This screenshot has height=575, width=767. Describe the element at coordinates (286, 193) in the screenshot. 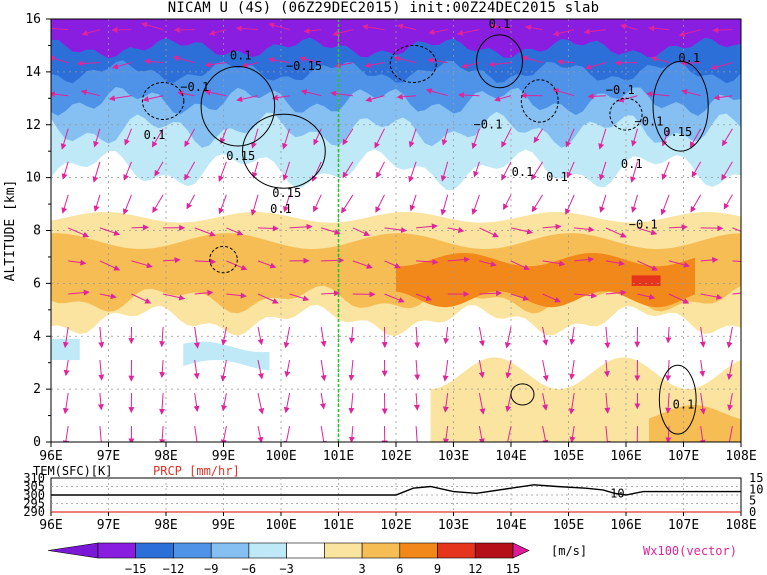

I see `contour-label: 0.15` at that location.